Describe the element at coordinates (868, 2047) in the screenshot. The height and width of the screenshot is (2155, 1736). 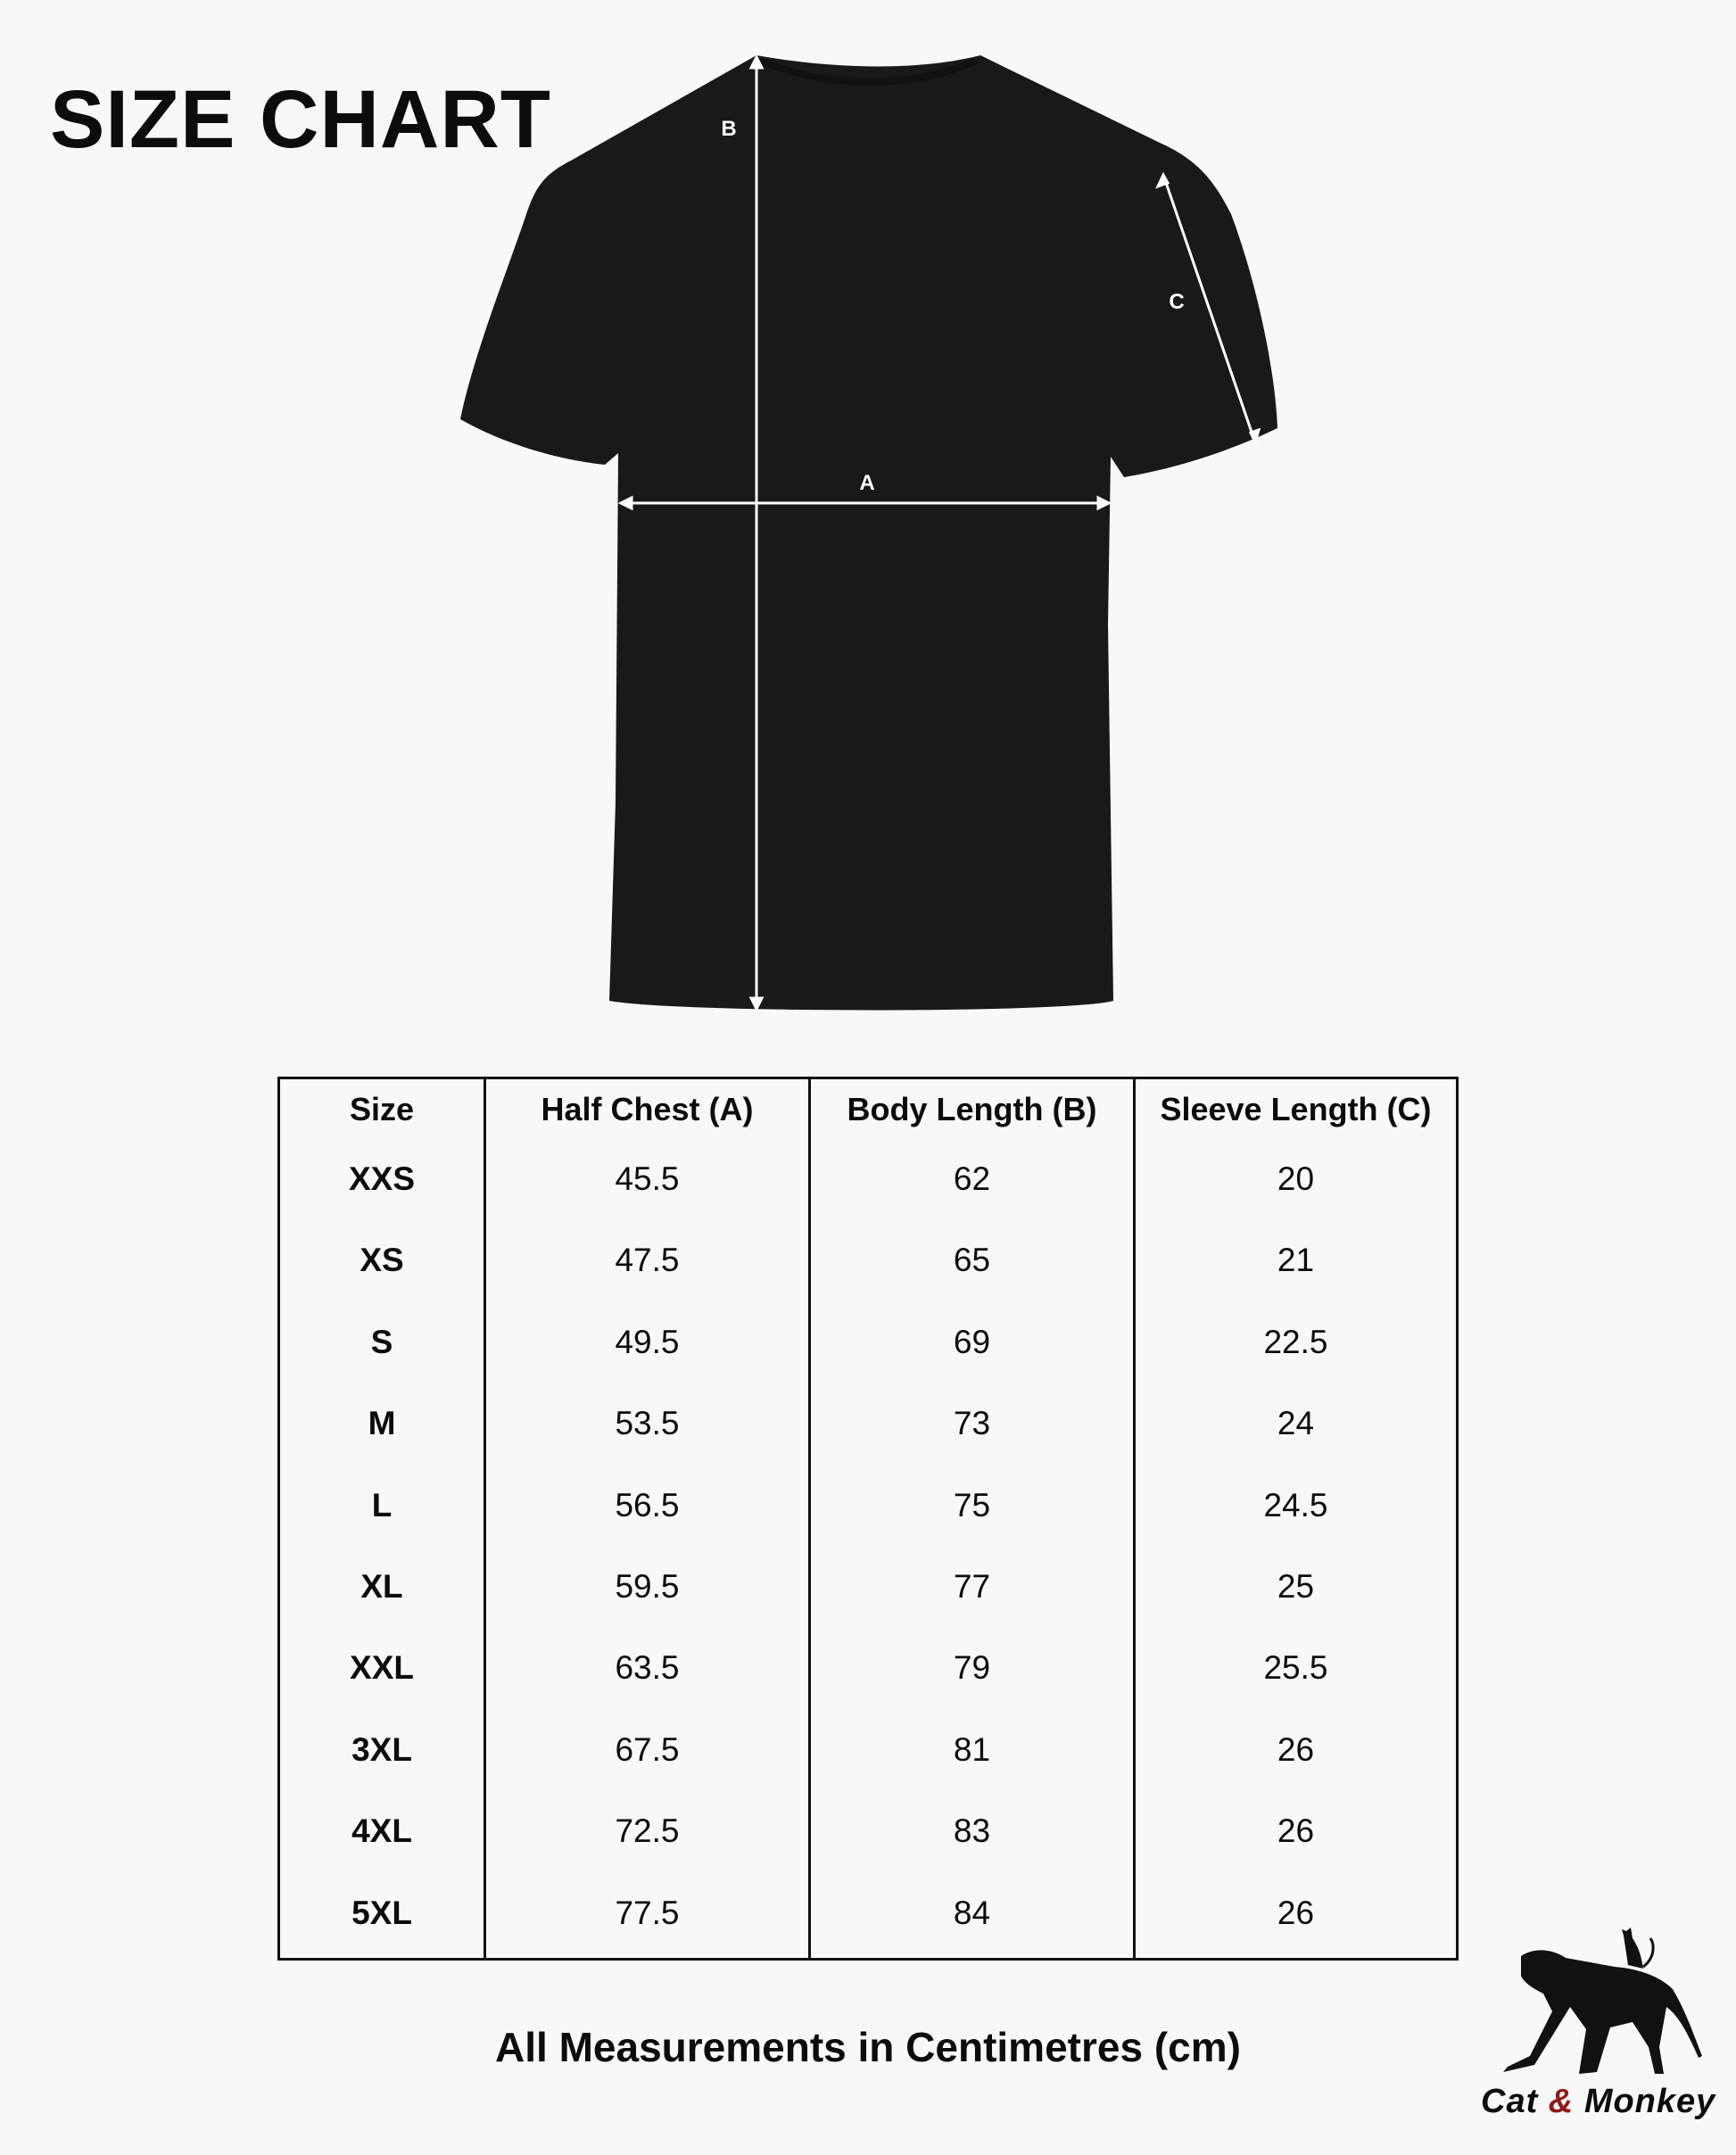
I see `units-note: All Measurements in Centimetres (cm)` at that location.